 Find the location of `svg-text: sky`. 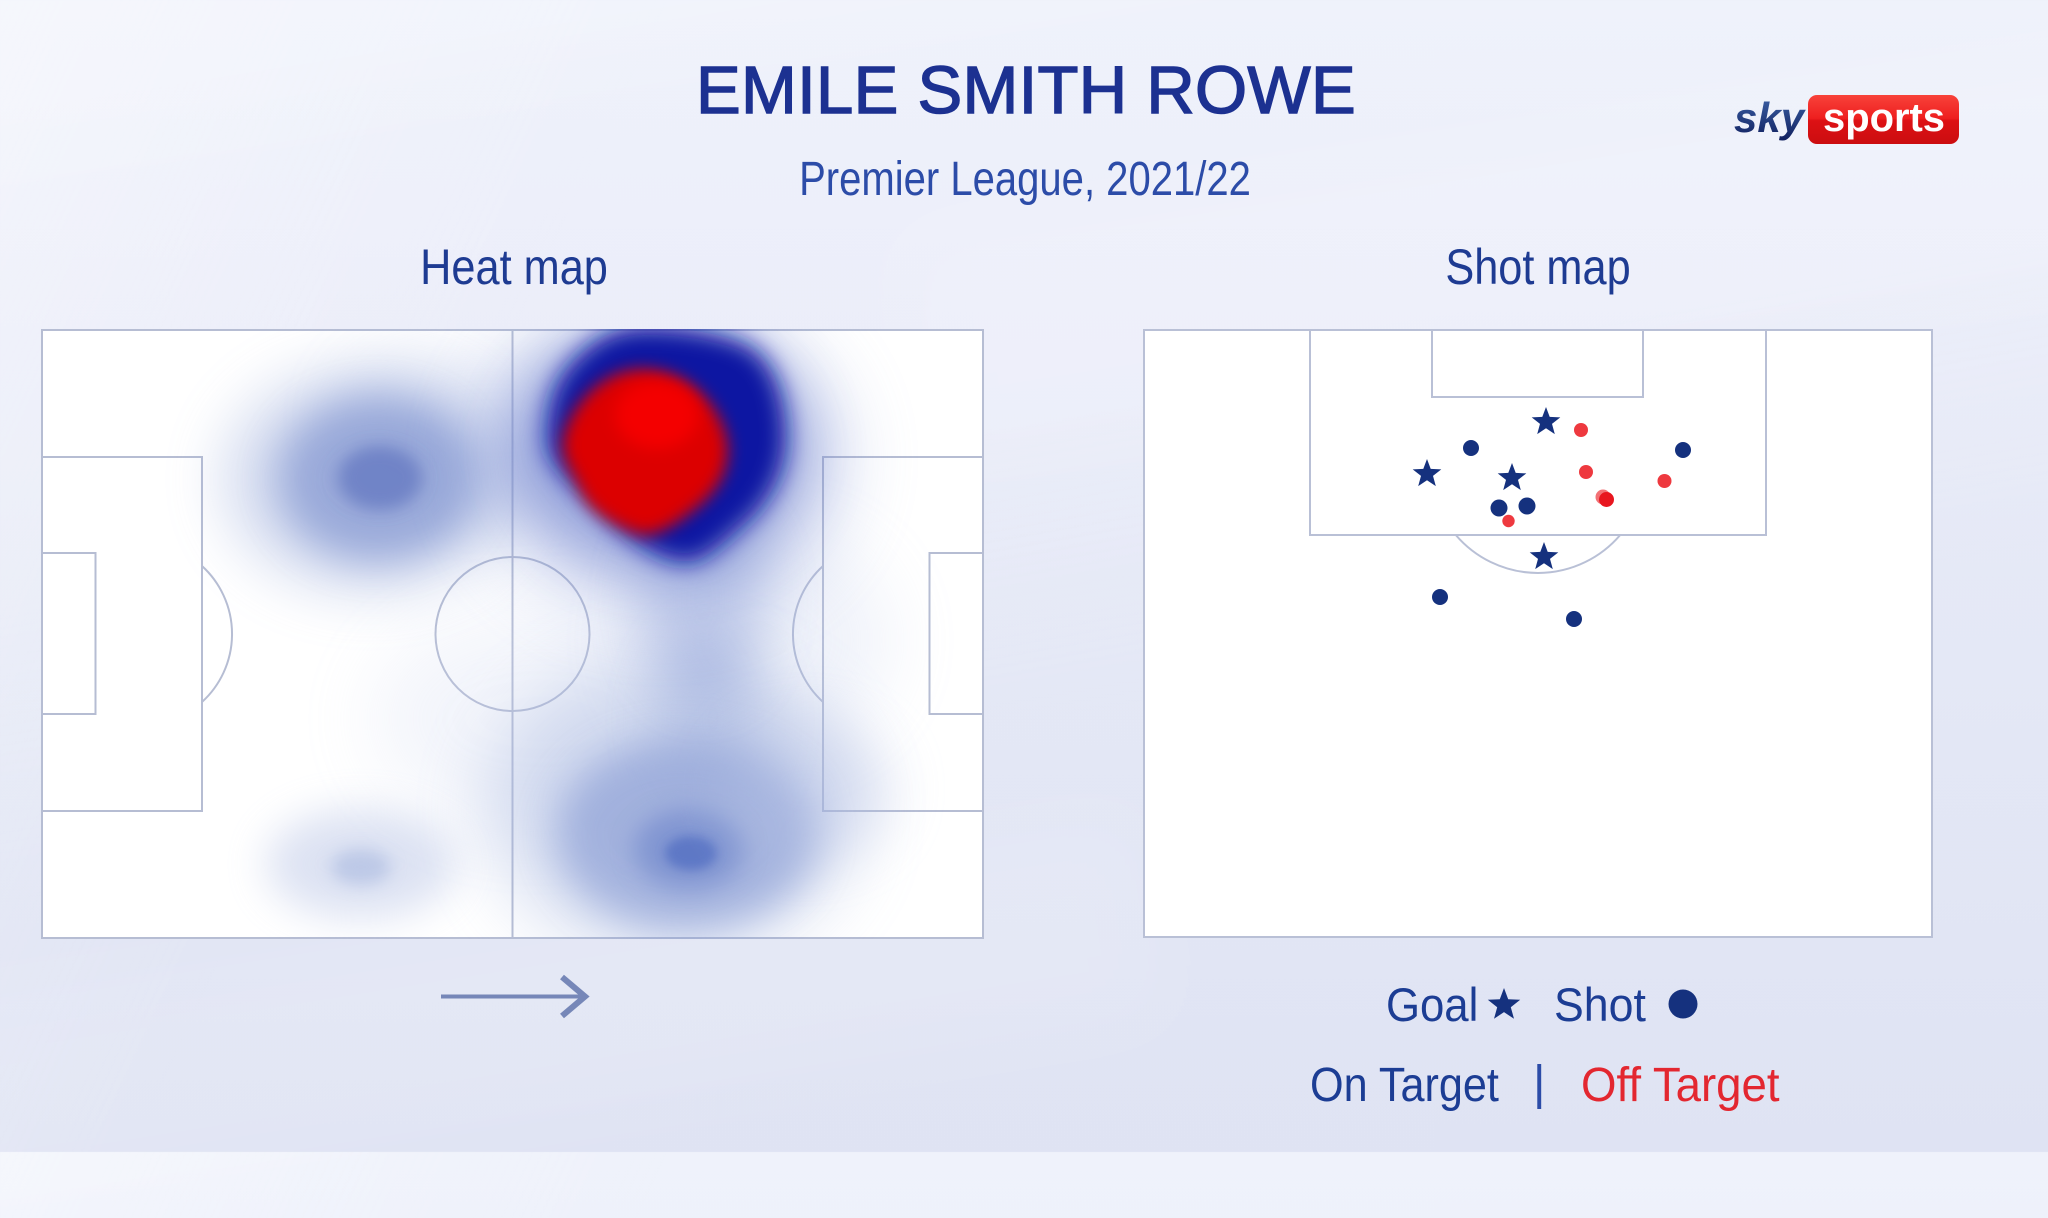

svg-text: sky is located at coordinates (1770, 117).